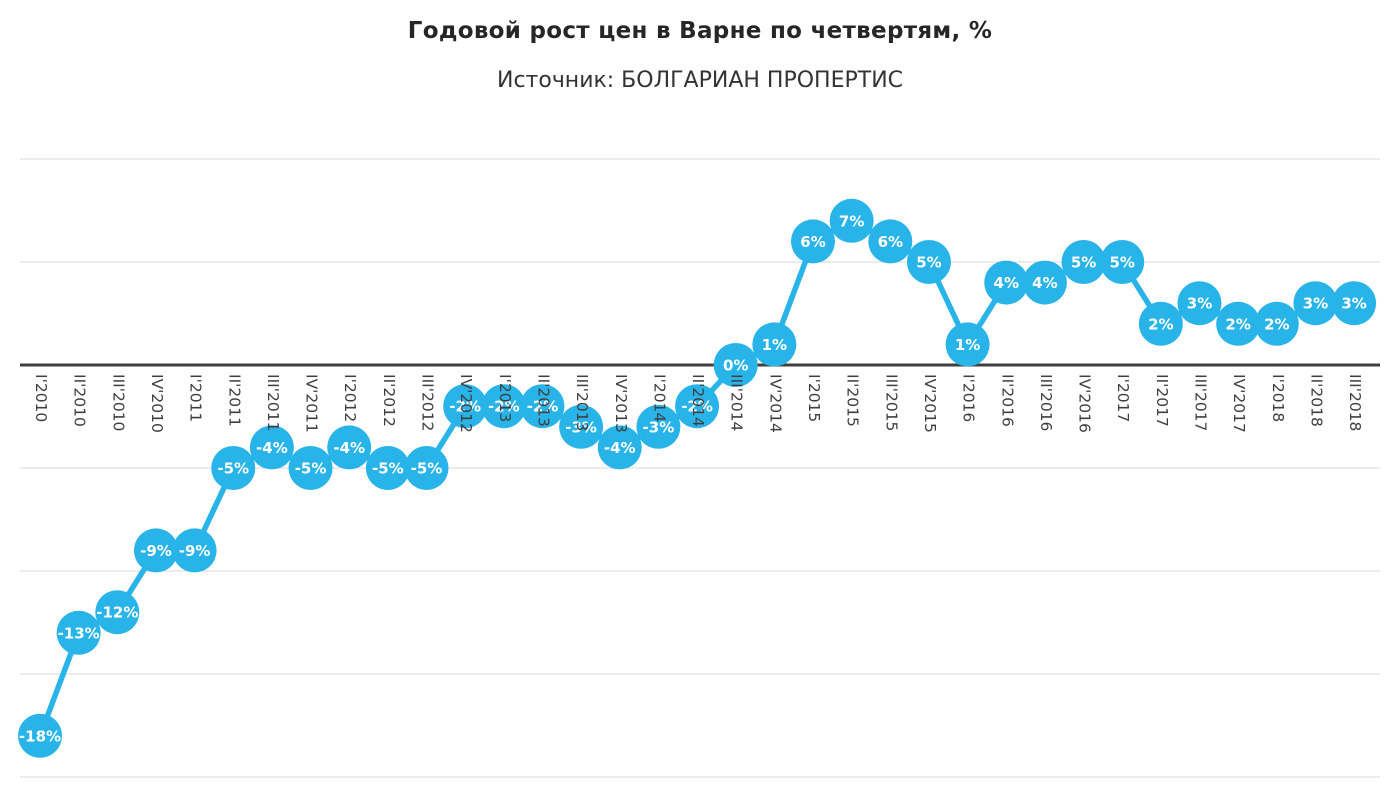  I want to click on x-axis-label: IV'2013, so click(621, 403).